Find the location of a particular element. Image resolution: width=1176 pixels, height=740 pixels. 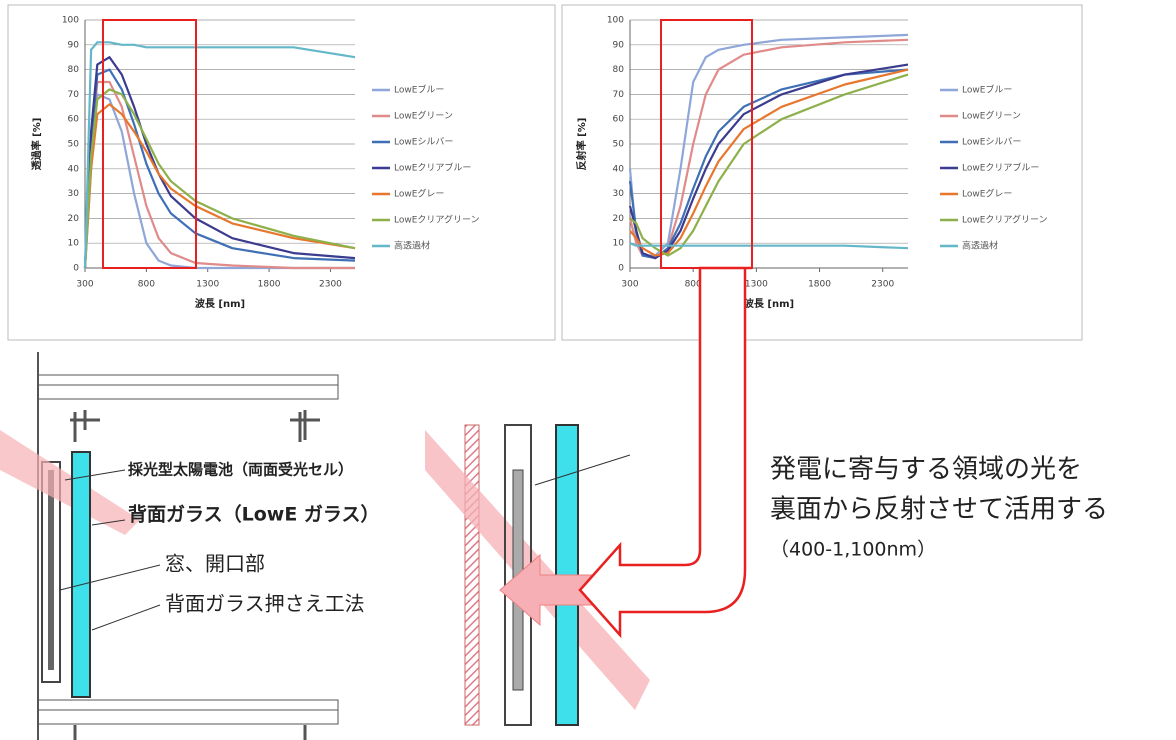

diagram-label: 採光型太陽電池（両面受光セル） is located at coordinates (240, 470).